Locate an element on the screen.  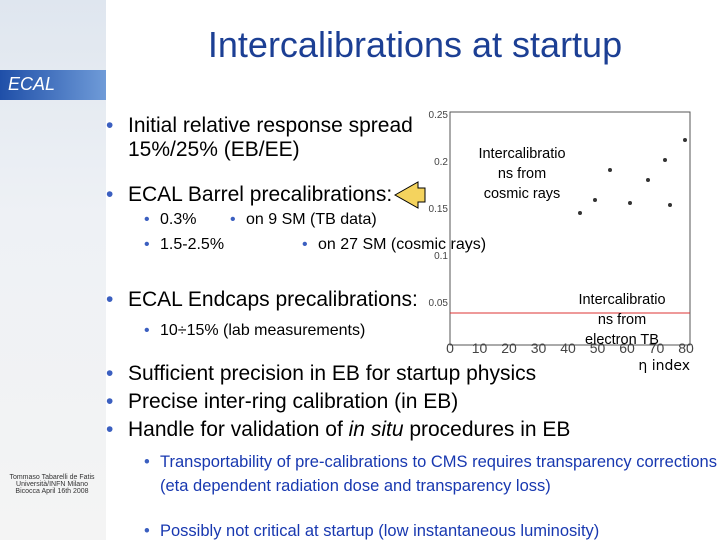
sub-bullet-text: on 27 SM (cosmic rays) is located at coordinates (394, 245).